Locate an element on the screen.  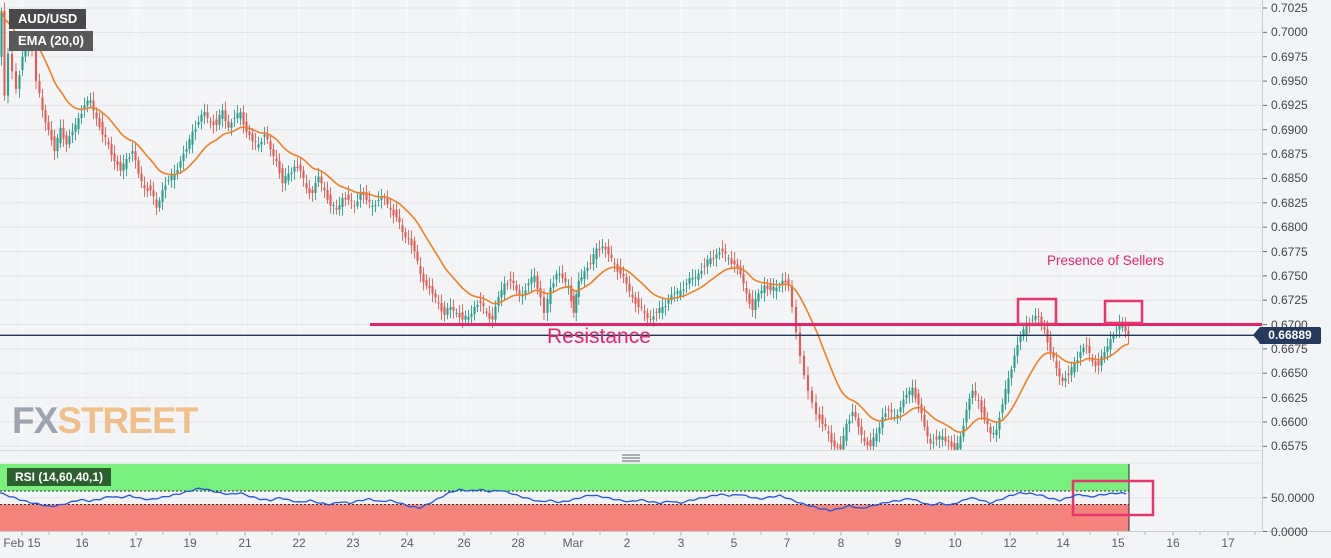
price-axis-label: 0.7000 is located at coordinates (1289, 32).